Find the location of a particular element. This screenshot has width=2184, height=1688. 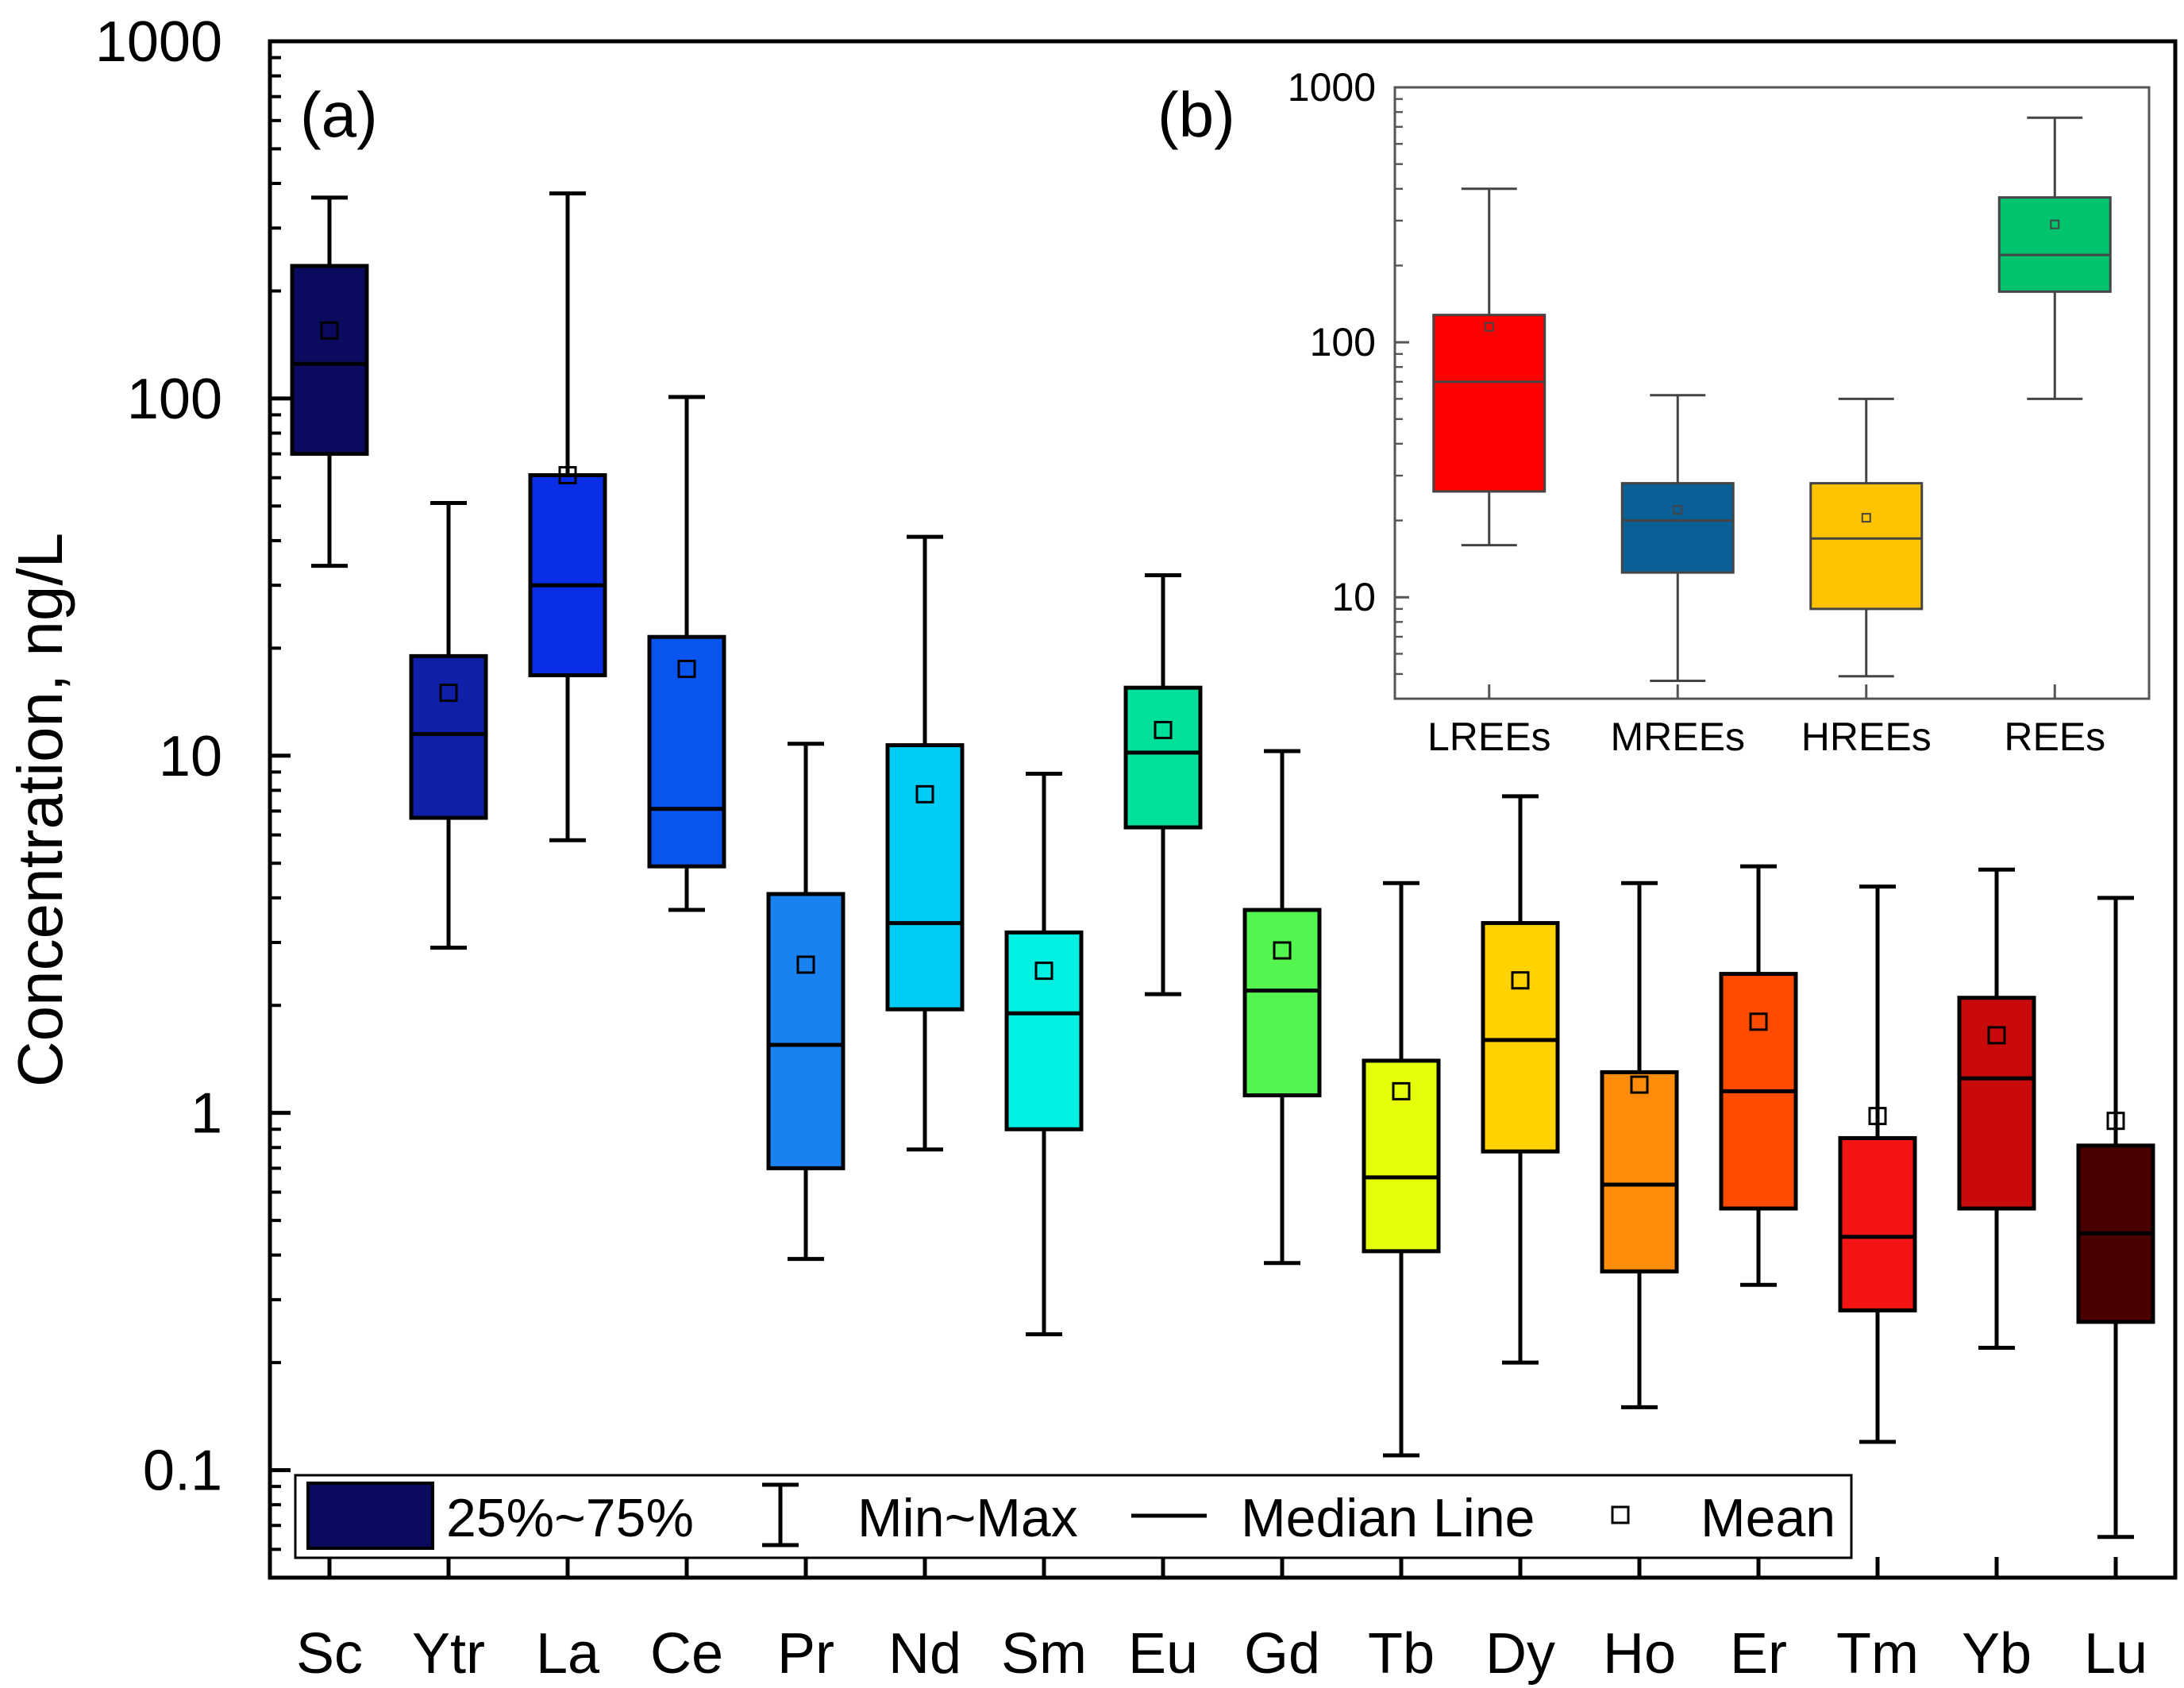

inset-box-LREEs is located at coordinates (1489, 443).